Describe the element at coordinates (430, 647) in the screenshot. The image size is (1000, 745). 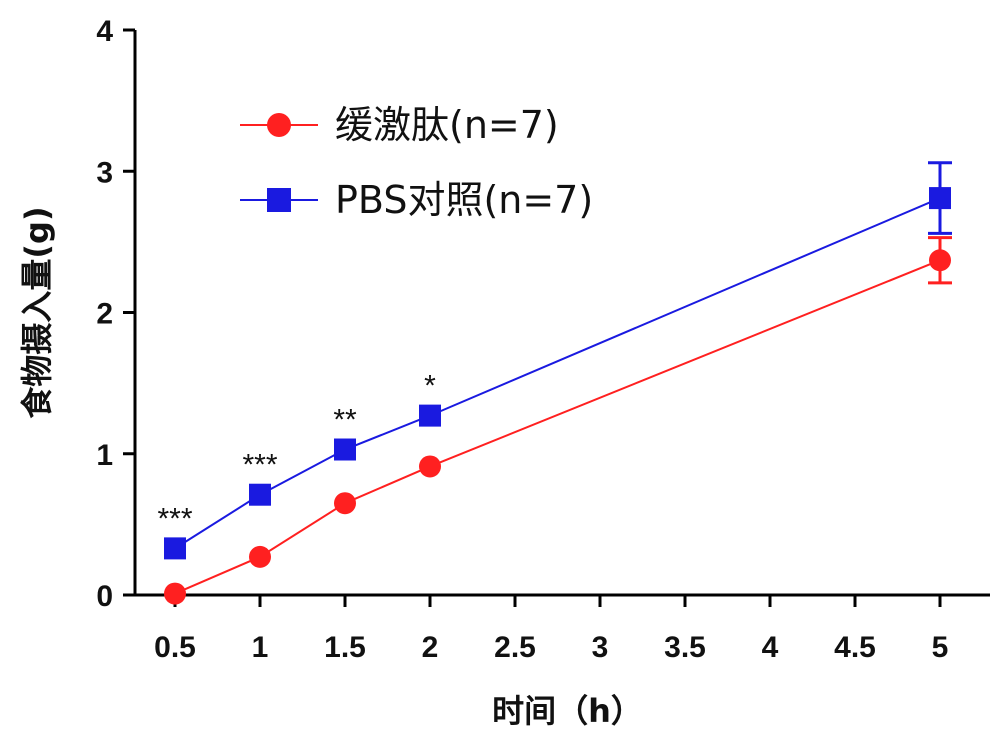
I see `x-tick-label: 2` at that location.